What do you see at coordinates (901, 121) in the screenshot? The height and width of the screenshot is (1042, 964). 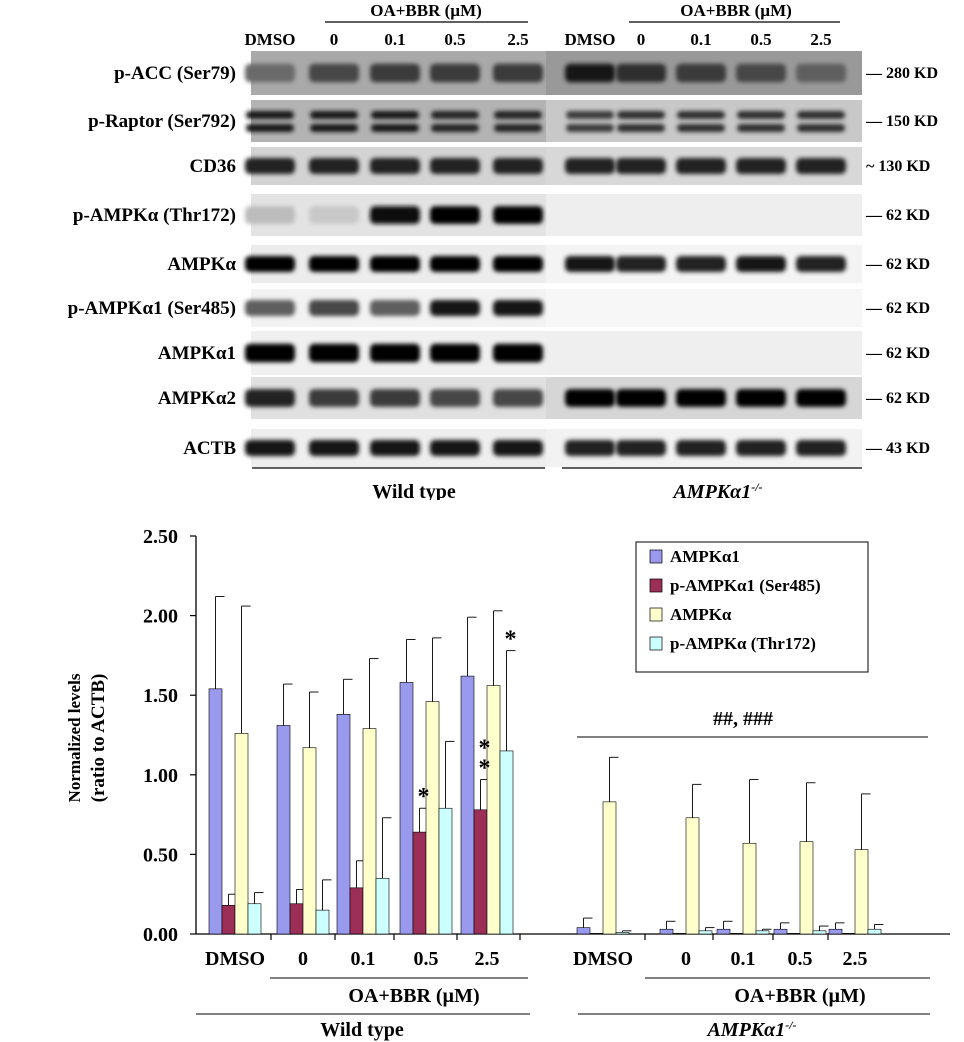 I see `blot-size-marker: — 150 KD` at bounding box center [901, 121].